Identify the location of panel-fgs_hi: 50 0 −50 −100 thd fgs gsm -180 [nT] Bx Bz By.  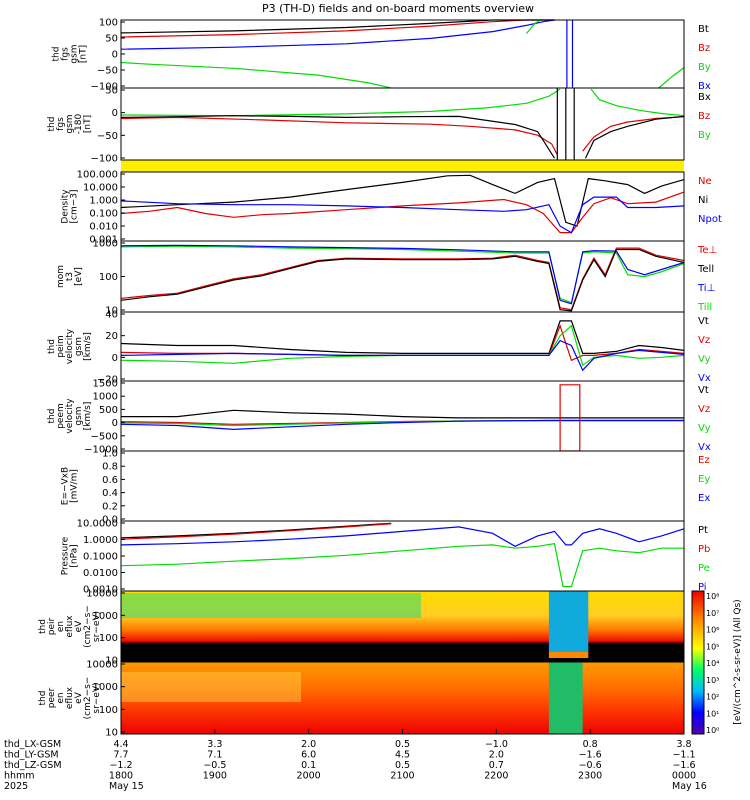
(379, 125).